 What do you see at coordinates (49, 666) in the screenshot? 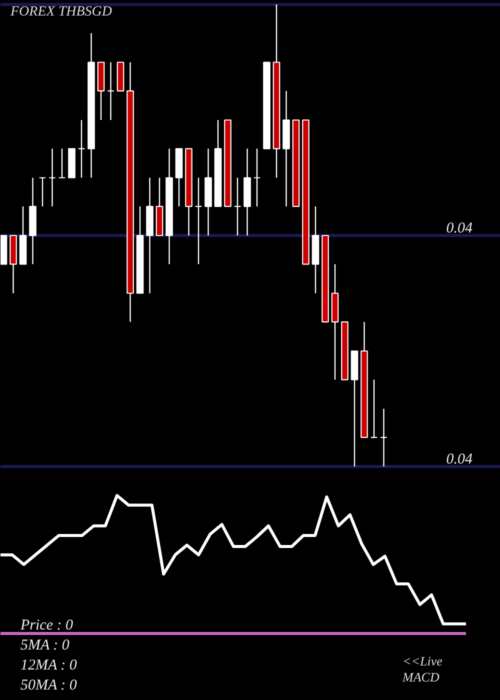
I see `text: 12MA : 0` at bounding box center [49, 666].